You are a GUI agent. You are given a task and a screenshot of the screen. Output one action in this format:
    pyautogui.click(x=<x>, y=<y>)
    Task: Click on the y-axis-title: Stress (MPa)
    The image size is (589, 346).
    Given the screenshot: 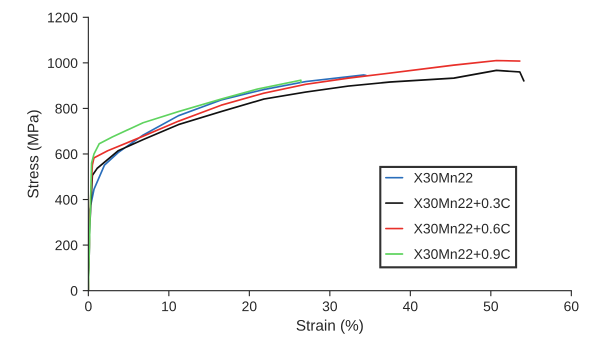 What is the action you would take?
    pyautogui.click(x=34, y=154)
    